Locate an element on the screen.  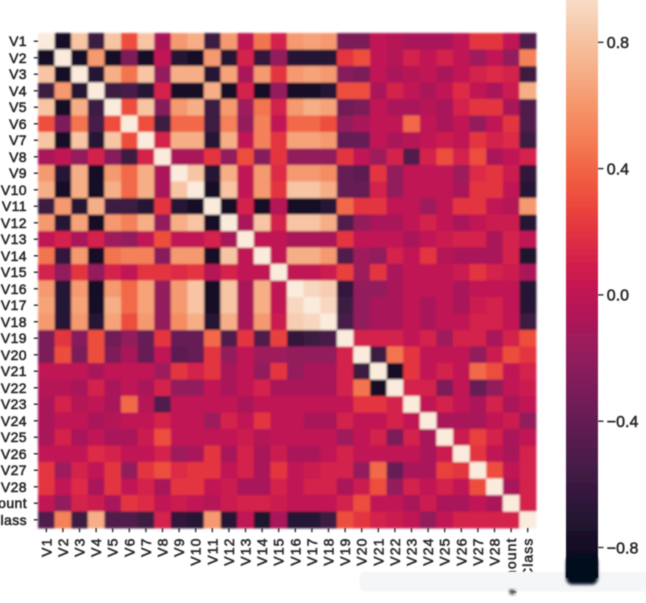
svg-text: 0.4 is located at coordinates (618, 169).